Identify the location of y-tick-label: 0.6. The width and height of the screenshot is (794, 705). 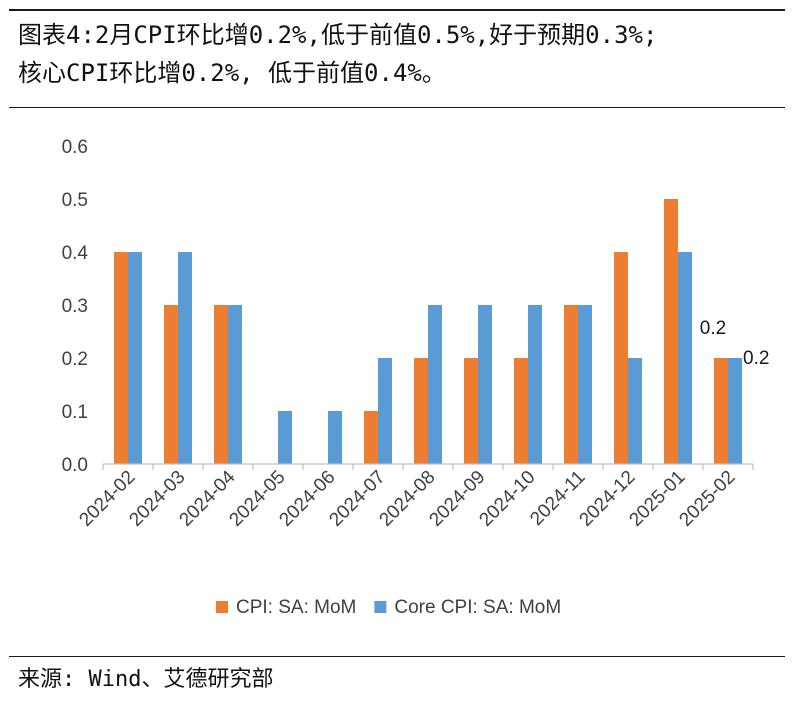
(75, 147).